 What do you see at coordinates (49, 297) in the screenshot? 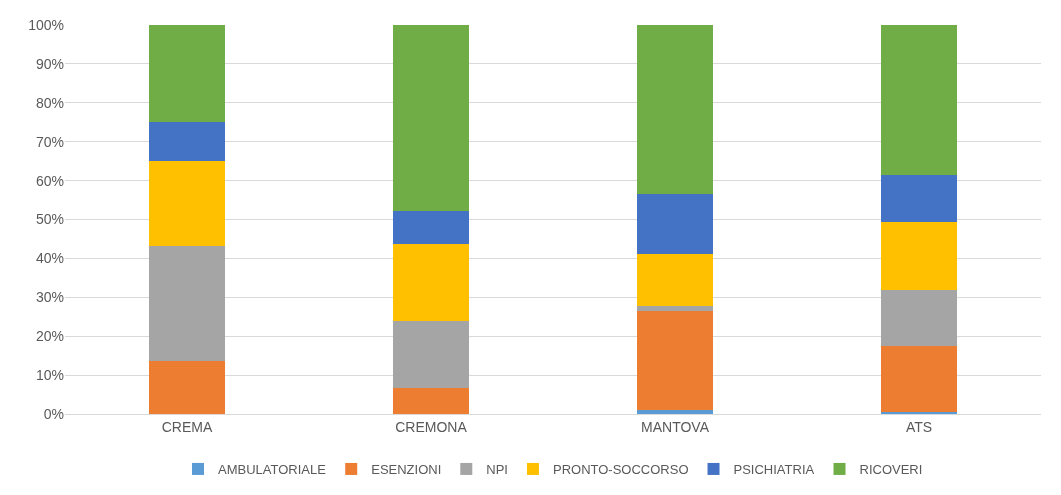
I see `y-tick-label: 30%` at bounding box center [49, 297].